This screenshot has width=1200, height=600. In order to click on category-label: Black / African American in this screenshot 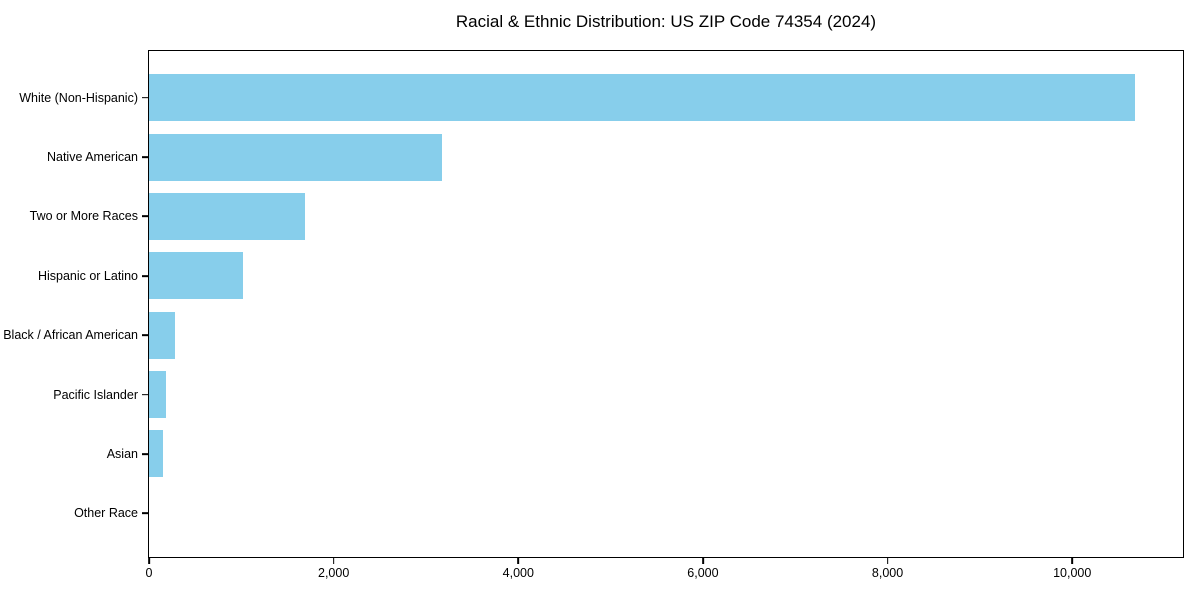, I will do `click(70, 335)`.